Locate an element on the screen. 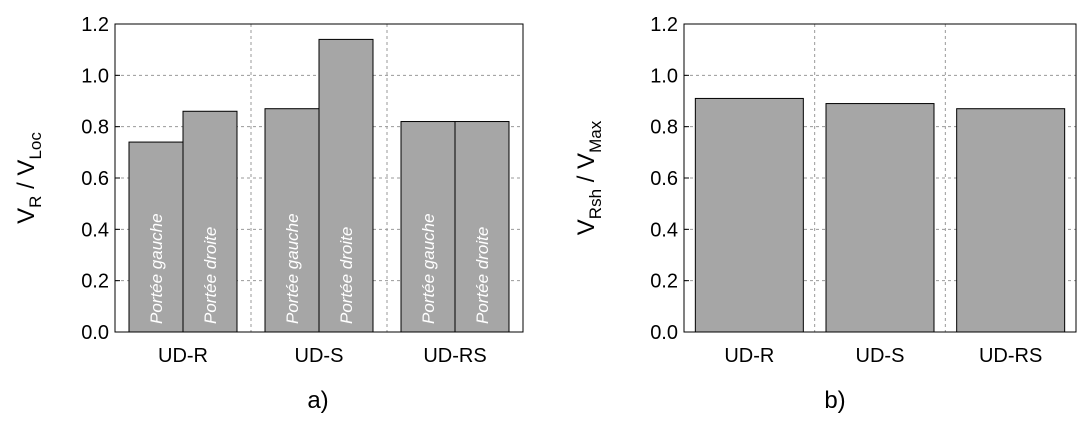 The image size is (1078, 423). y-axis-label-b: VRsh / VMax is located at coordinates (589, 177).